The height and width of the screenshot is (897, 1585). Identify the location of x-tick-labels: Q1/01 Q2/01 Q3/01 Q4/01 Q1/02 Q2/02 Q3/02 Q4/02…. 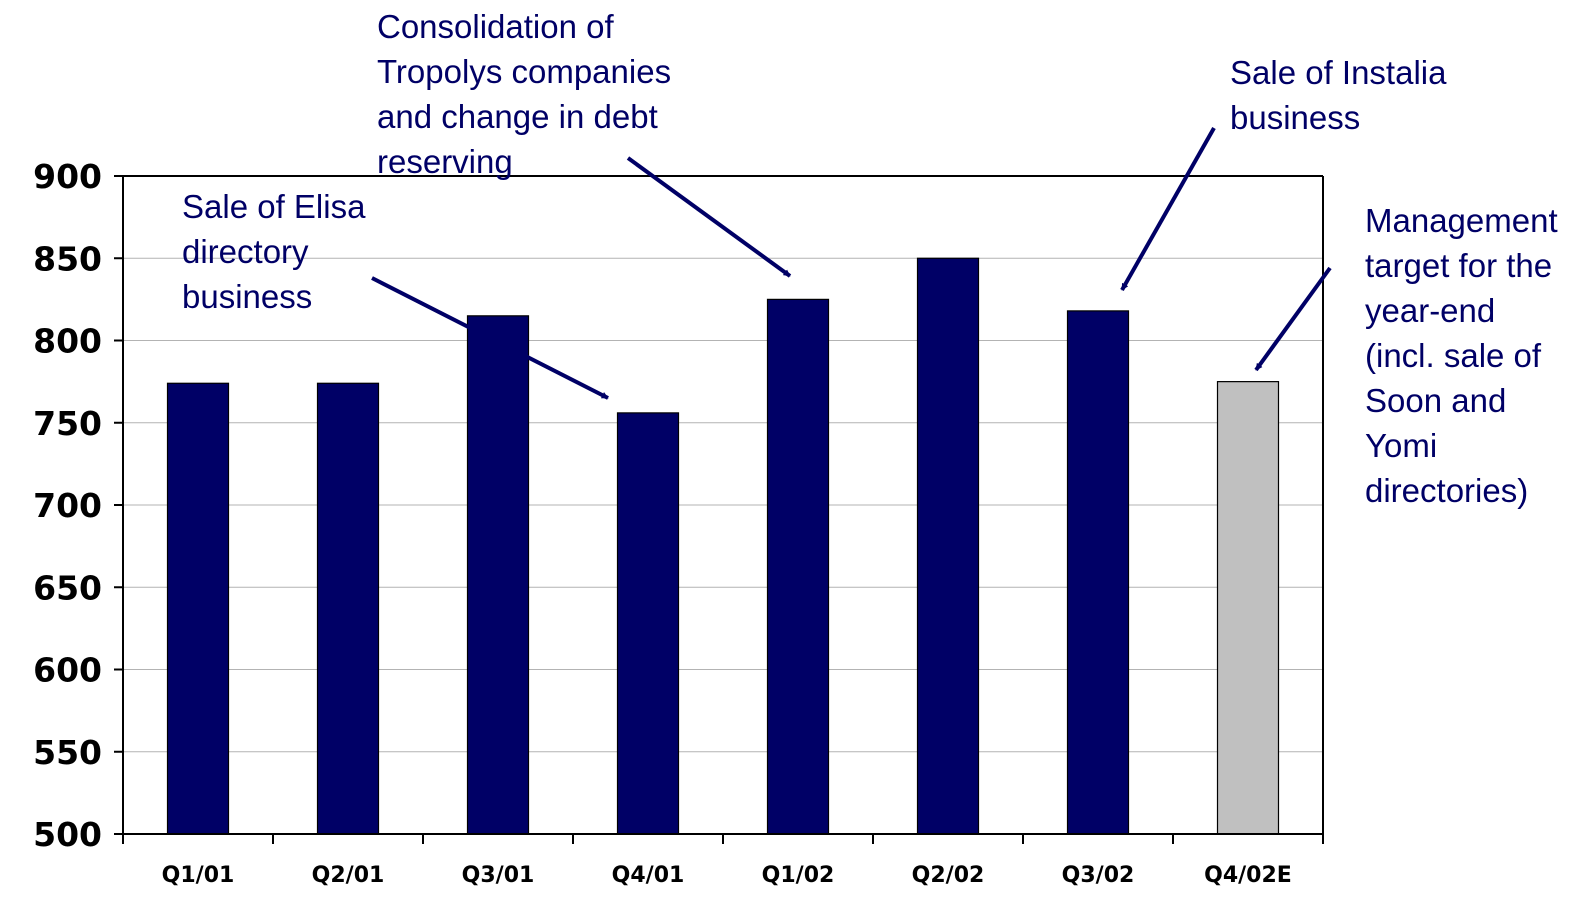
(727, 875).